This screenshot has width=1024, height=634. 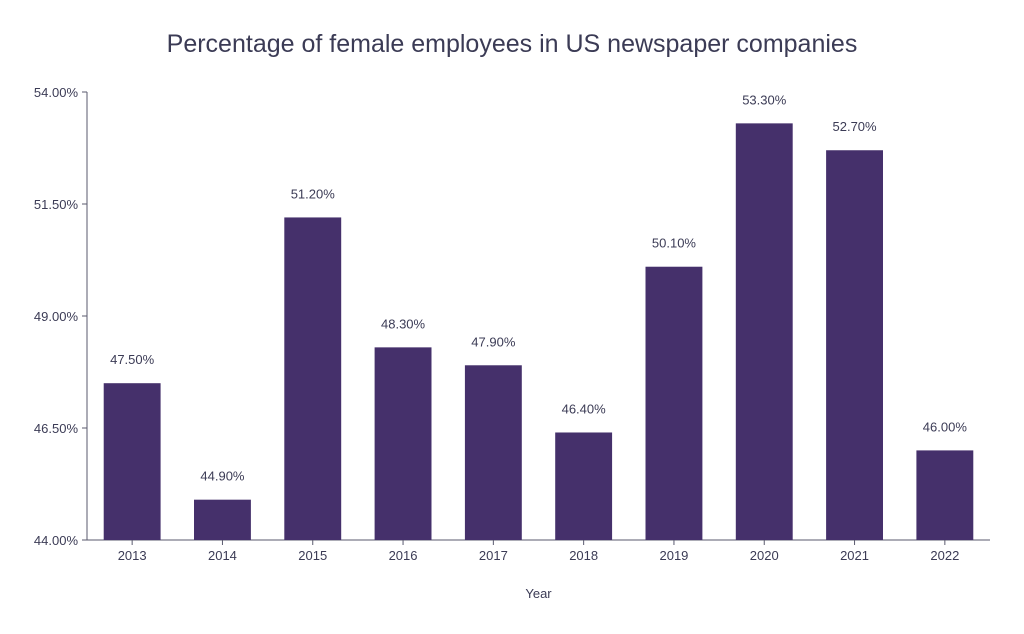 What do you see at coordinates (132, 555) in the screenshot?
I see `x-tick-label-2013: 2013` at bounding box center [132, 555].